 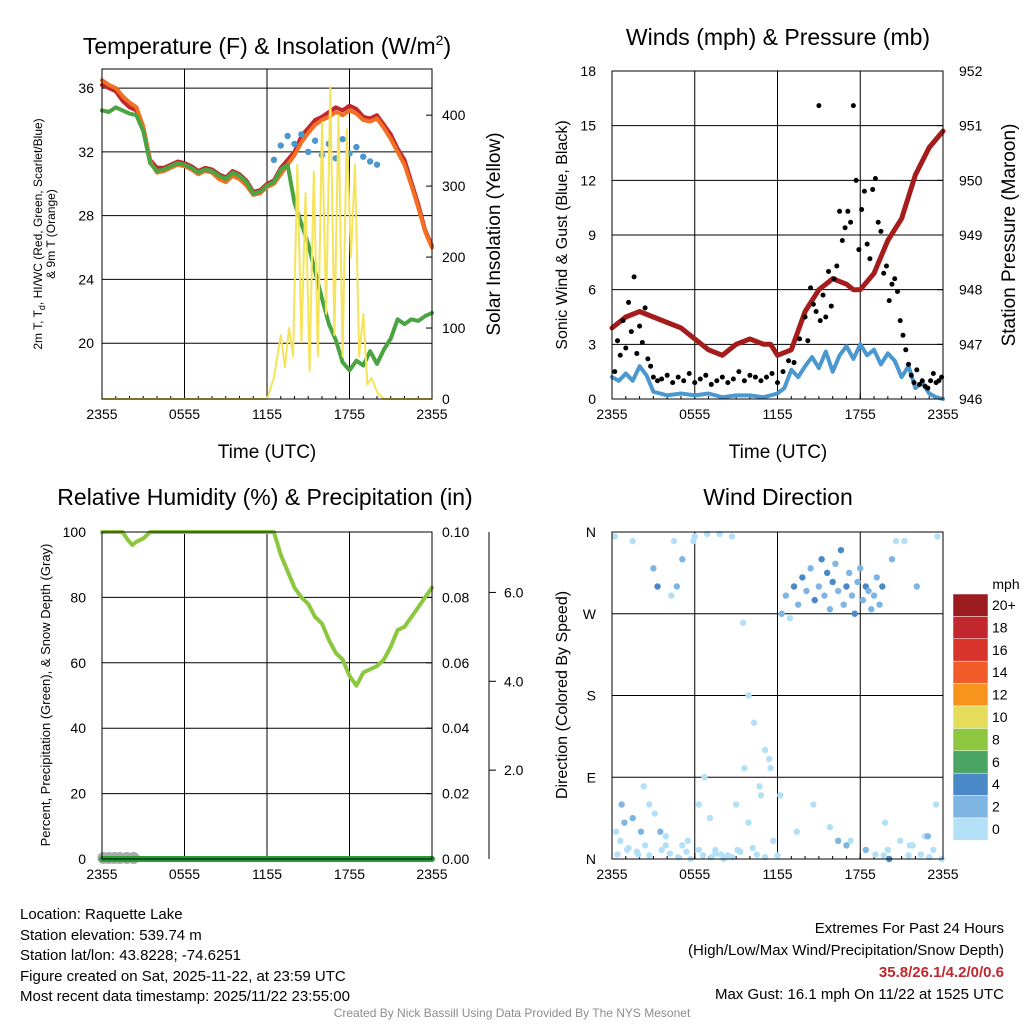 I want to click on chart0-xlabel: Time (UTC), so click(x=267, y=452).